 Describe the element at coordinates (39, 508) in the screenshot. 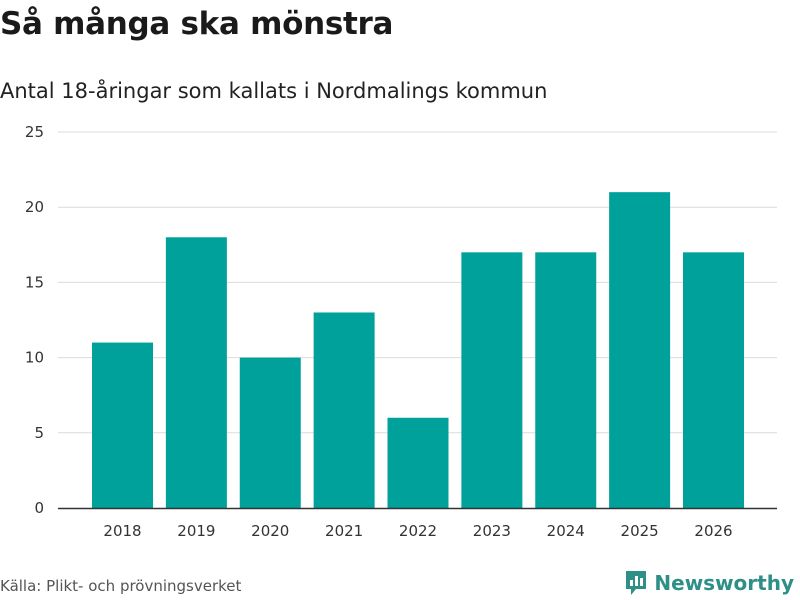

I see `y-tick-label: 0` at that location.